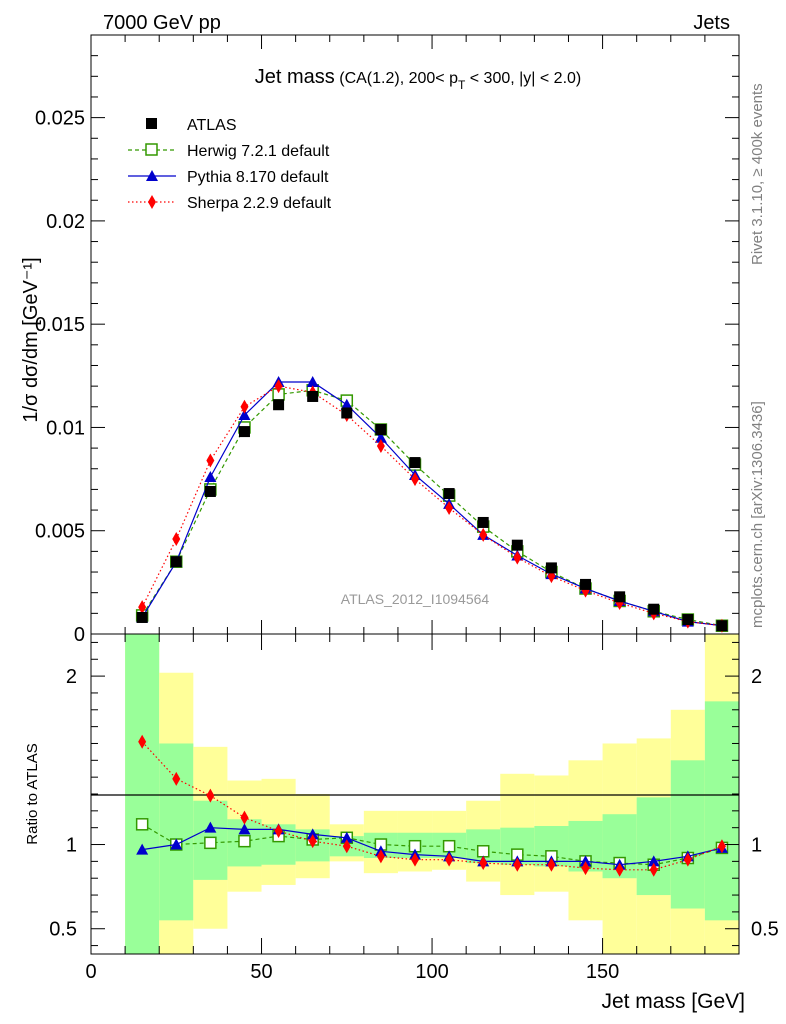 The width and height of the screenshot is (786, 1024). What do you see at coordinates (79, 635) in the screenshot?
I see `main-y-tick-label: 0` at bounding box center [79, 635].